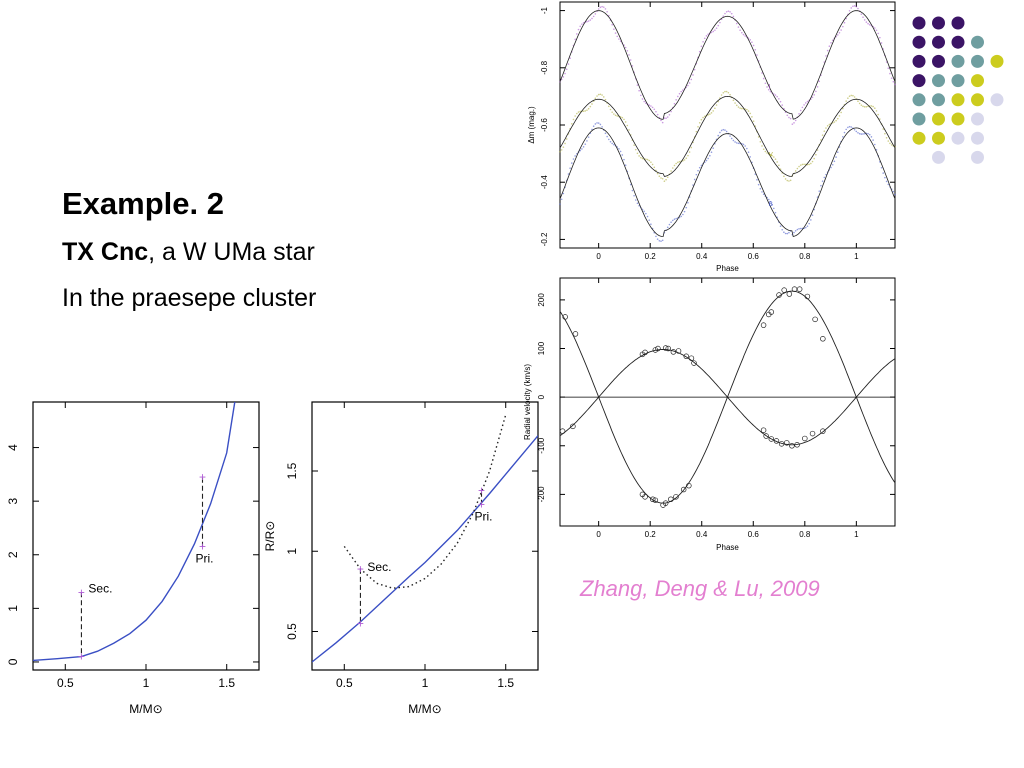  Describe the element at coordinates (360, 569) in the screenshot. I see `component-marker: +` at that location.